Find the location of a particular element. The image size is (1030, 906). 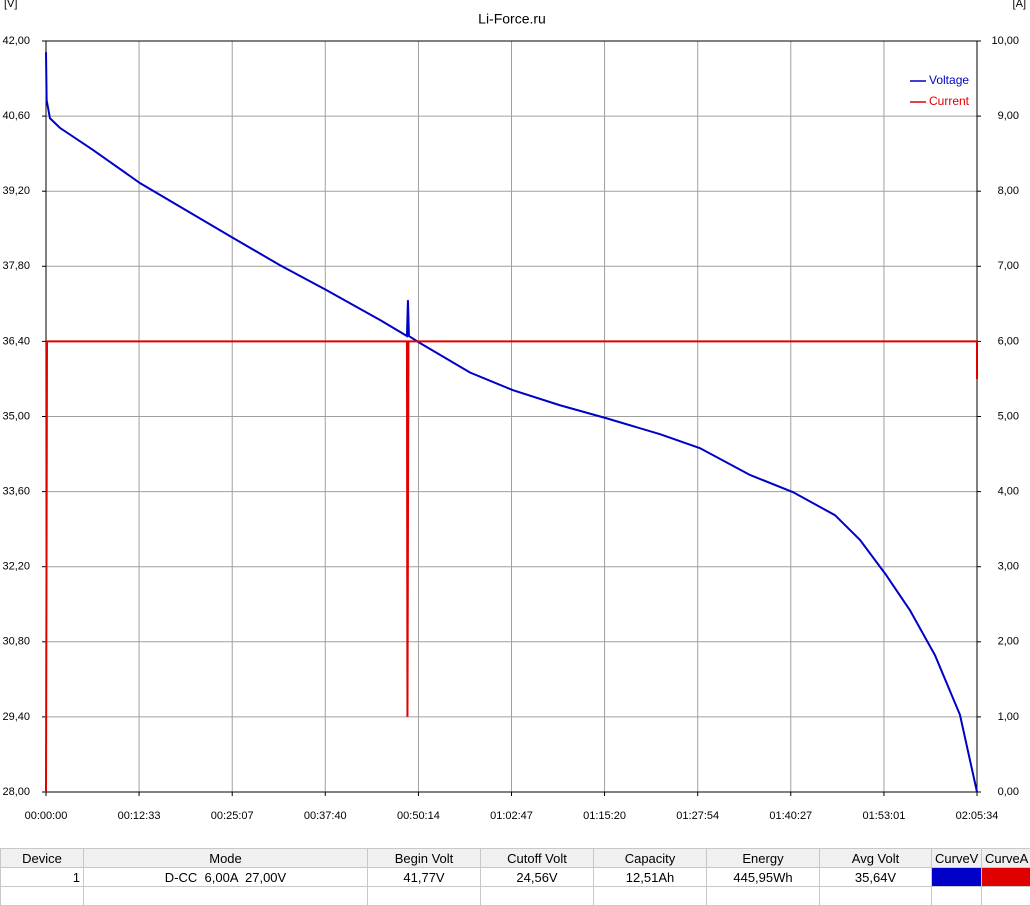

column-header: CurveA is located at coordinates (1006, 858).